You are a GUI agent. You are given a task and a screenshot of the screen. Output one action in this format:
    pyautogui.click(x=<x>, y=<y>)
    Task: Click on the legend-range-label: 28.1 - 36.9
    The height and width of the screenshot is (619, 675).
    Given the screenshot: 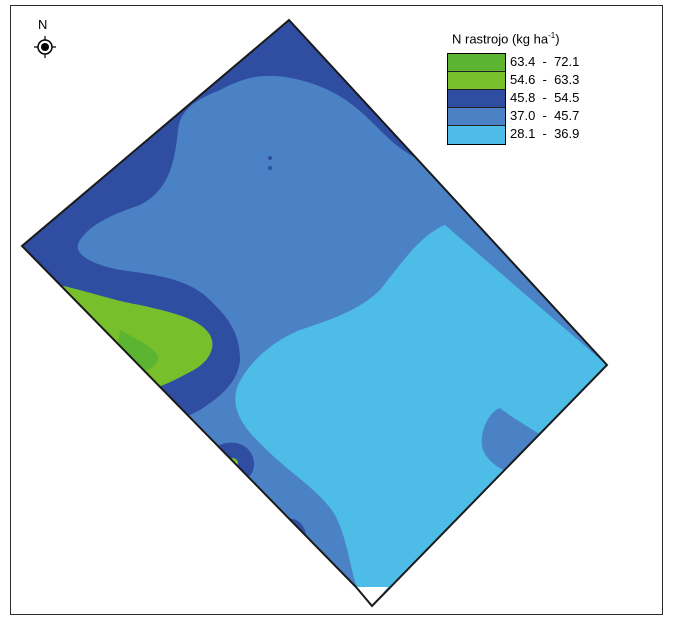 What is the action you would take?
    pyautogui.click(x=545, y=133)
    